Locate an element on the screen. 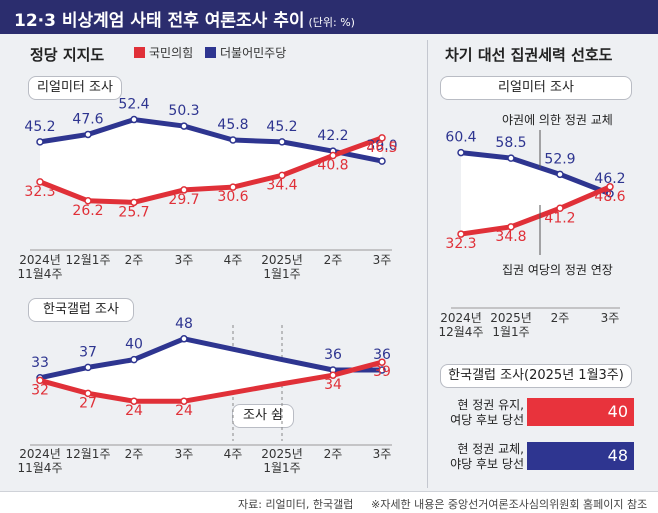  bar-ruling: 40 is located at coordinates (580, 412).